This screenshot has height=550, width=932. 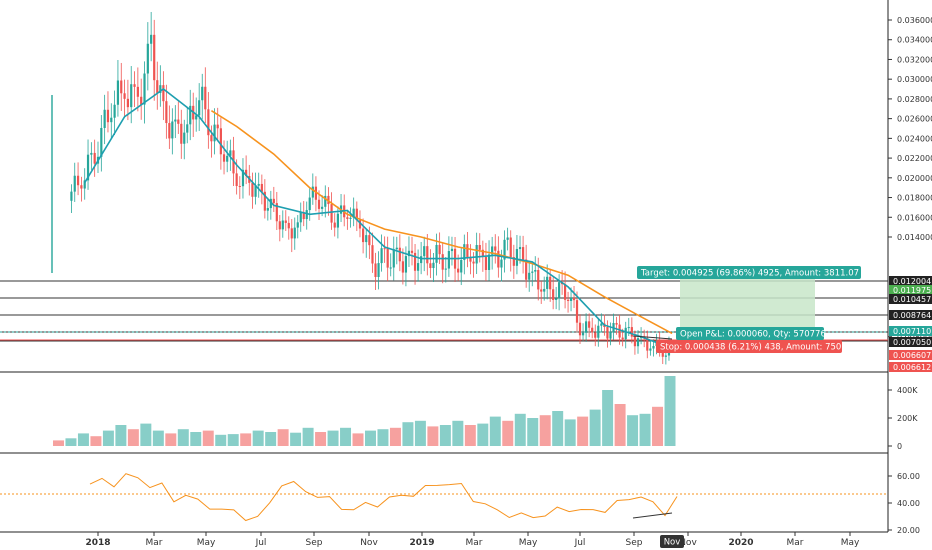 I want to click on rsi-divergence-line, so click(x=652, y=515).